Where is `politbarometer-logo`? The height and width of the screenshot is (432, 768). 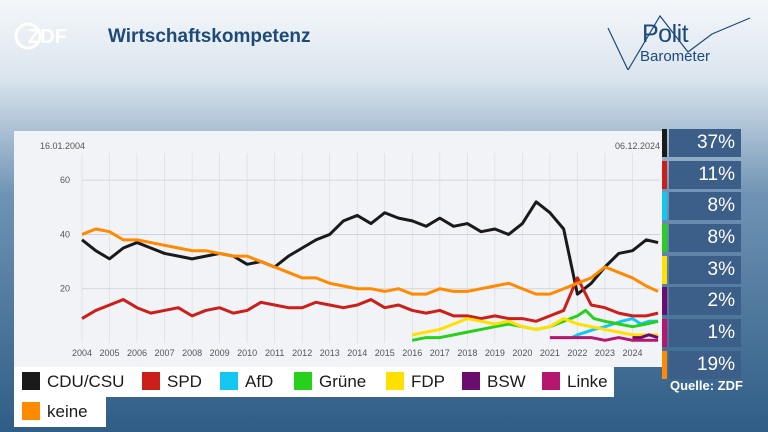
politbarometer-logo is located at coordinates (679, 42).